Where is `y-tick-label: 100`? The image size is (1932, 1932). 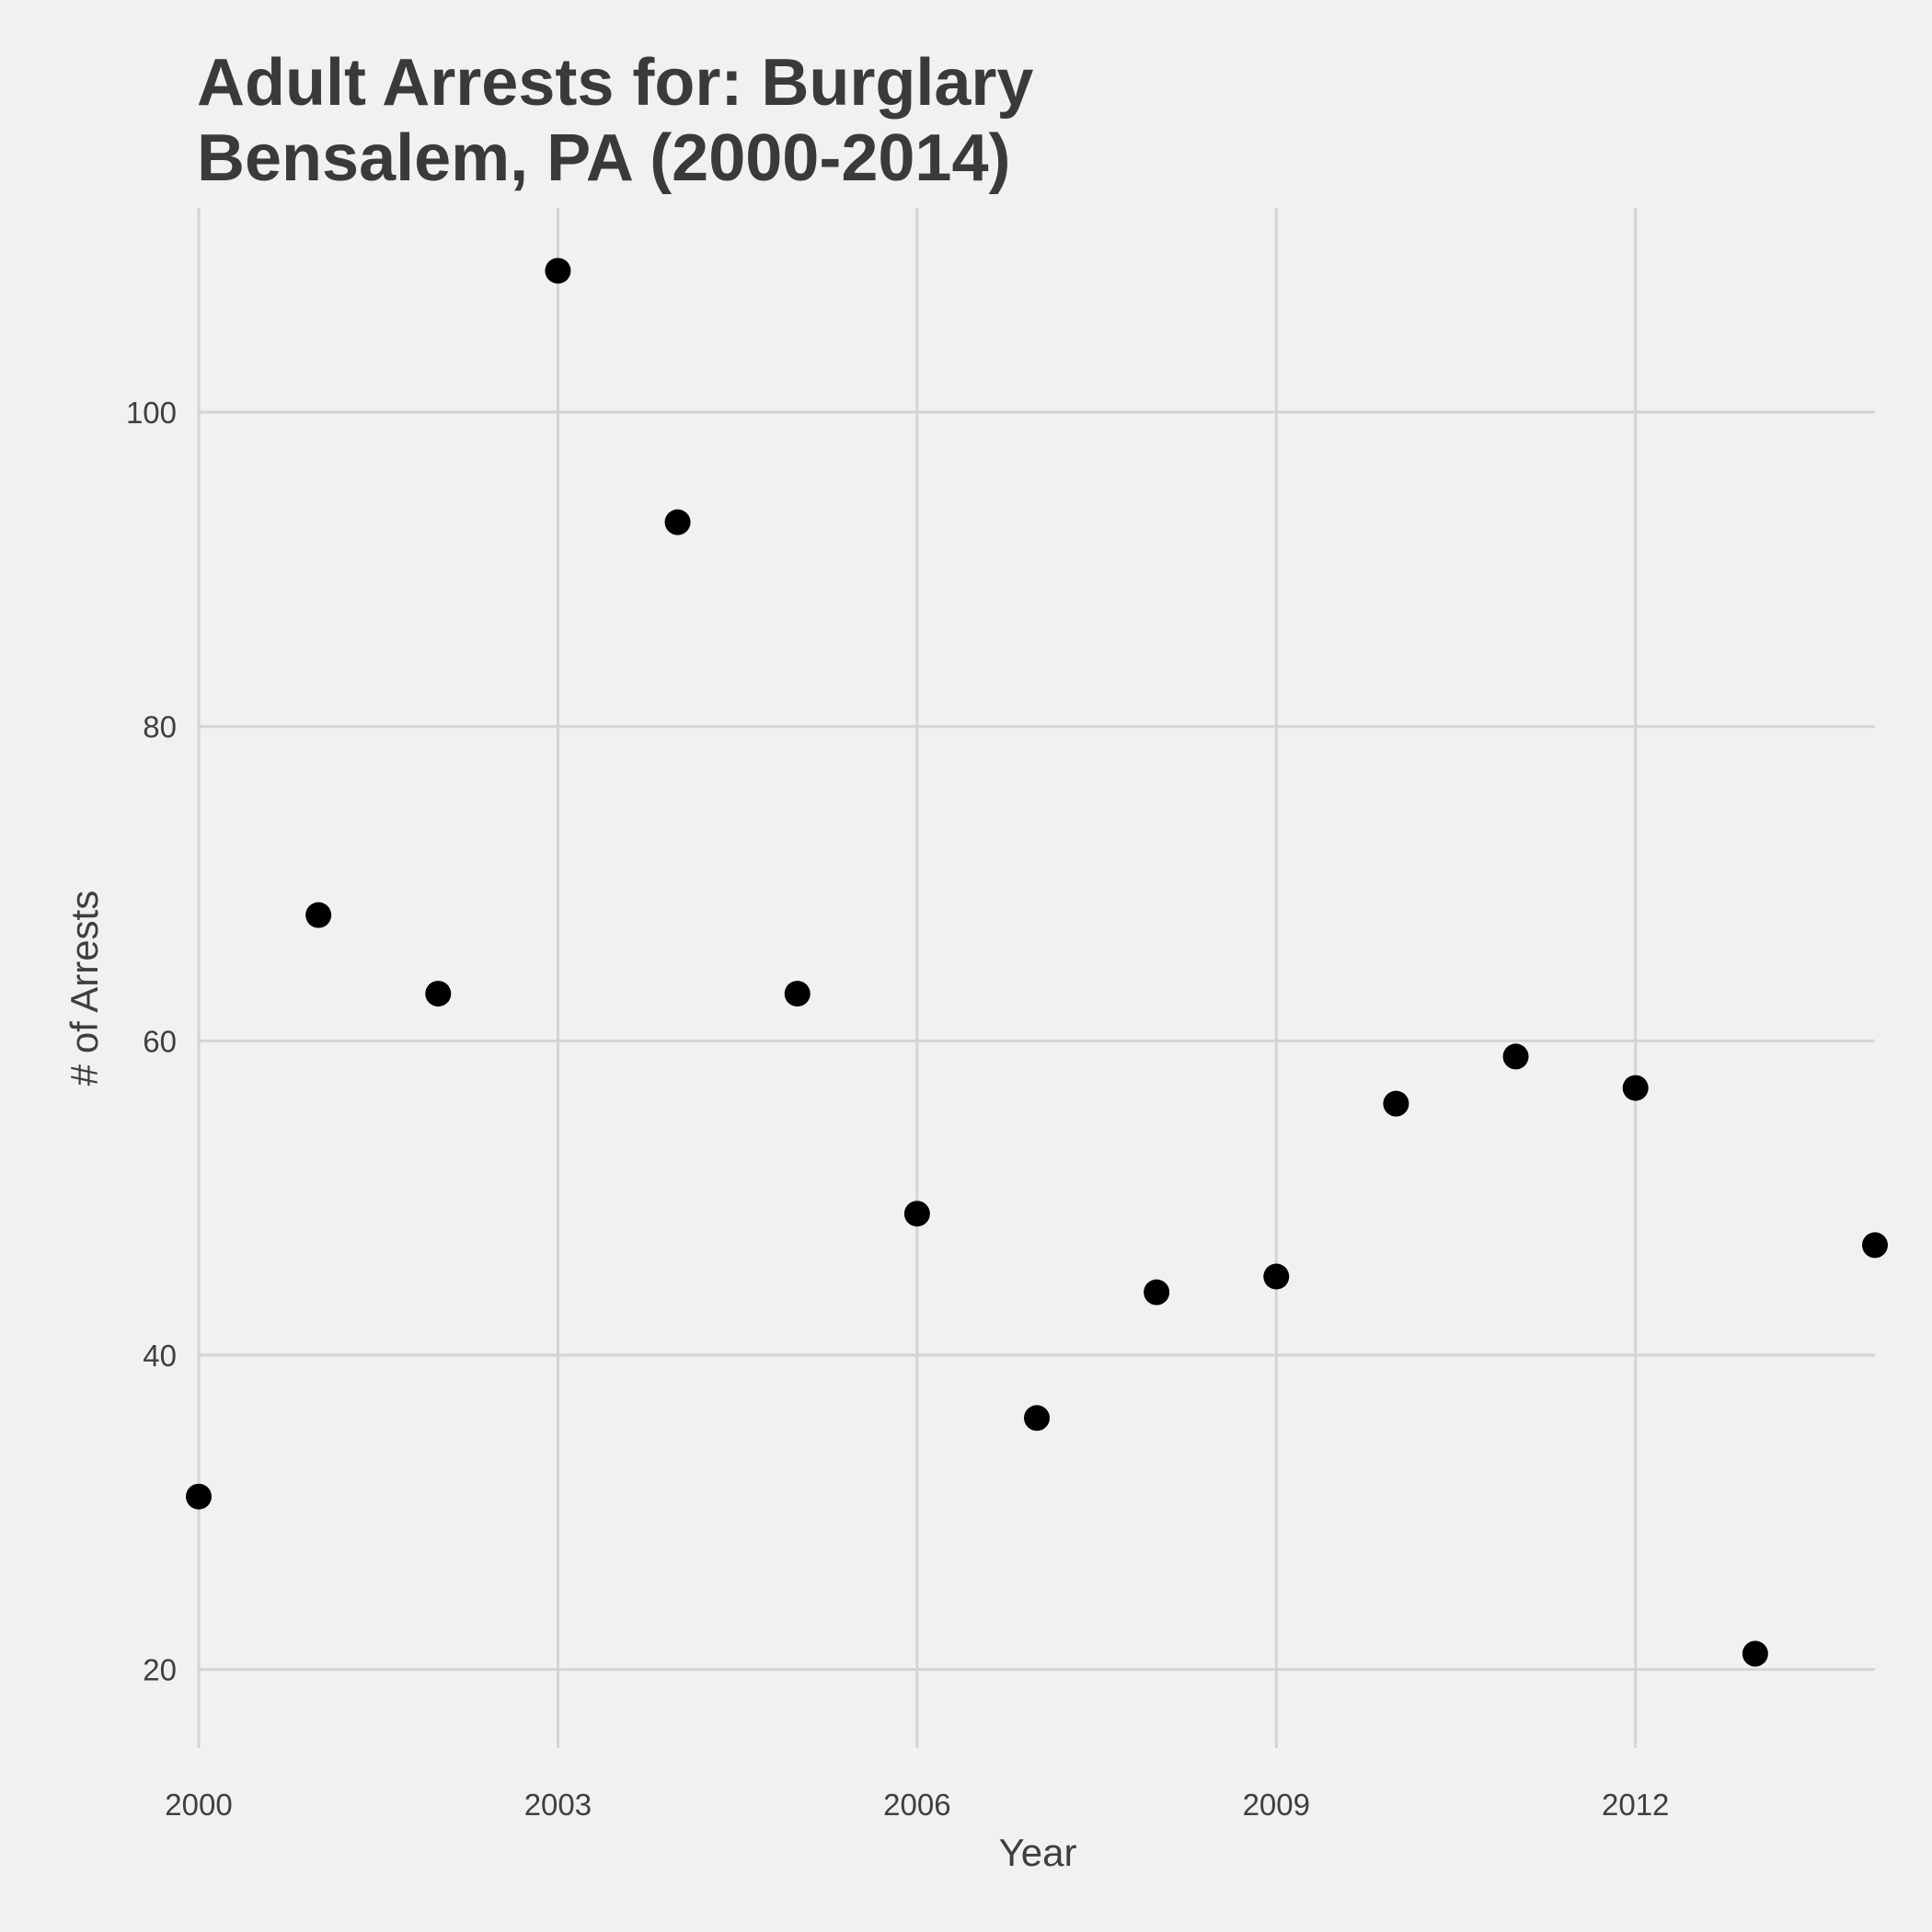 y-tick-label: 100 is located at coordinates (151, 413).